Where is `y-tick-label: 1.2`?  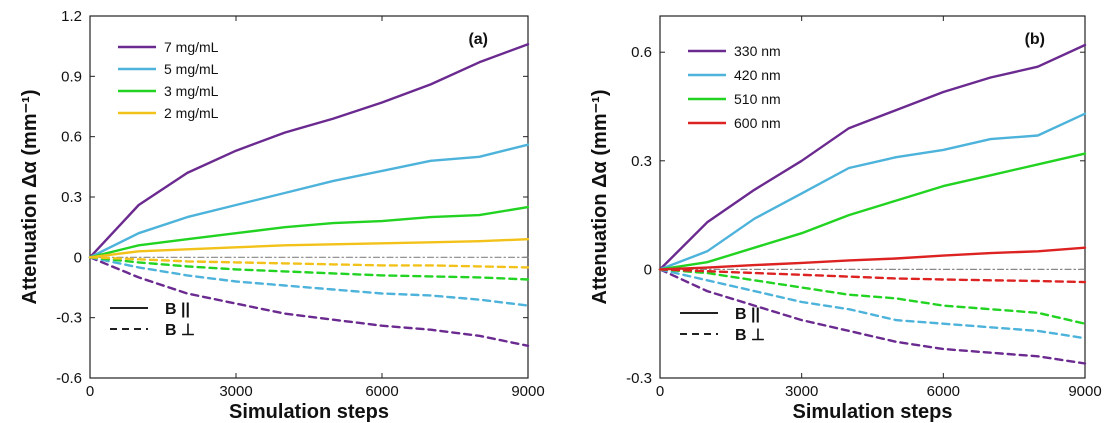 y-tick-label: 1.2 is located at coordinates (71, 16).